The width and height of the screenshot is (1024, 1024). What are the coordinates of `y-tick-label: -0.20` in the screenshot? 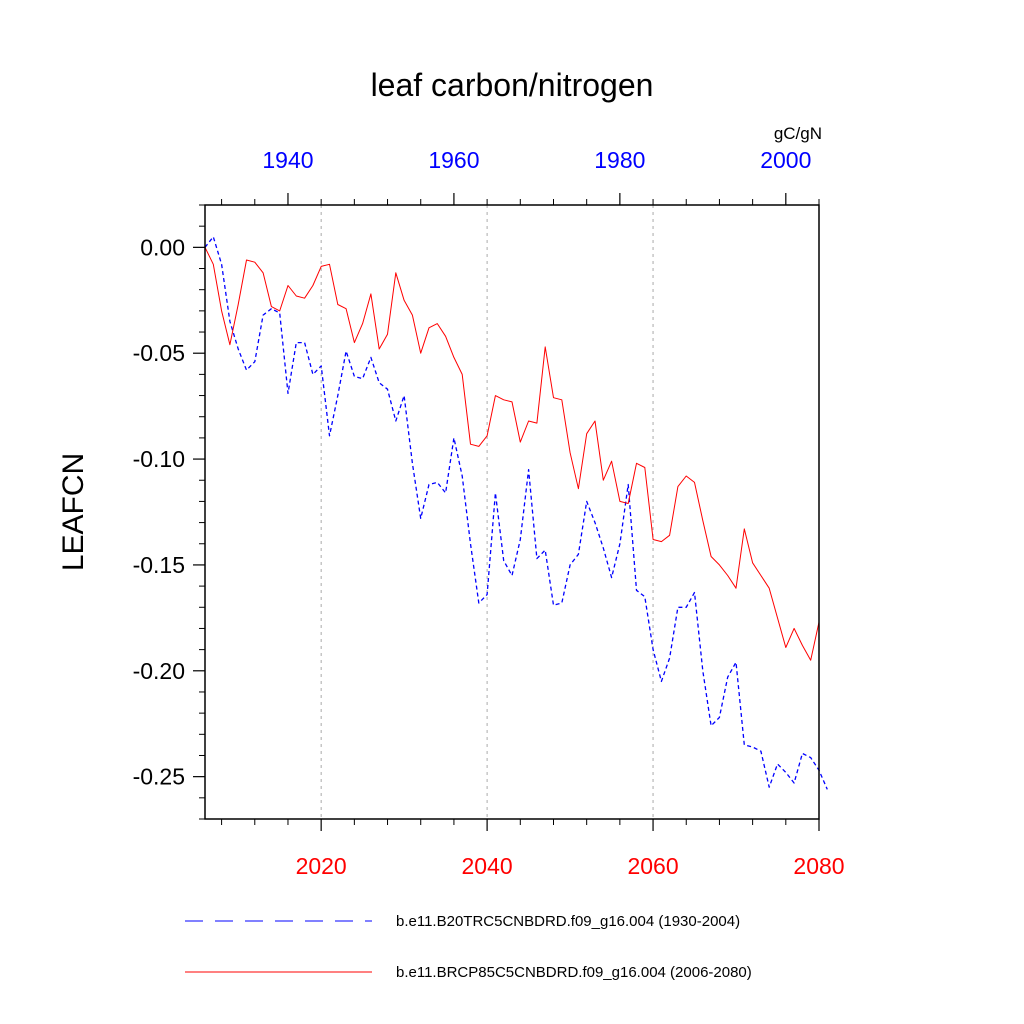 It's located at (159, 671).